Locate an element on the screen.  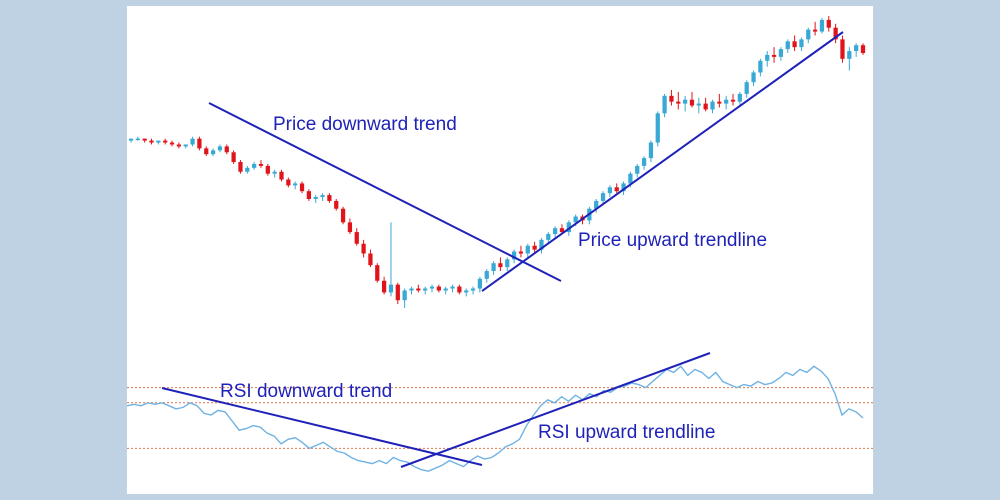
rsi-downward-trend-label: RSI downward trend is located at coordinates (306, 391).